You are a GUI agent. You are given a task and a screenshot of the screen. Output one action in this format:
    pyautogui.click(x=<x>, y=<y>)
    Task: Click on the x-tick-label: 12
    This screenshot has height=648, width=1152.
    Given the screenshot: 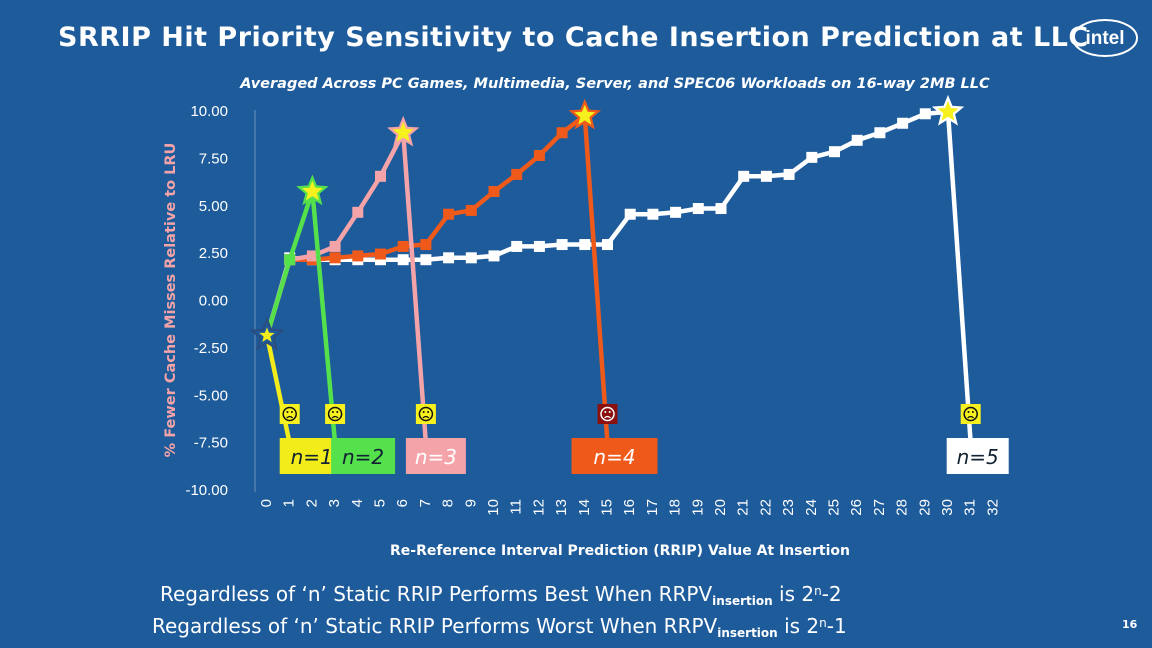 What is the action you would take?
    pyautogui.click(x=538, y=507)
    